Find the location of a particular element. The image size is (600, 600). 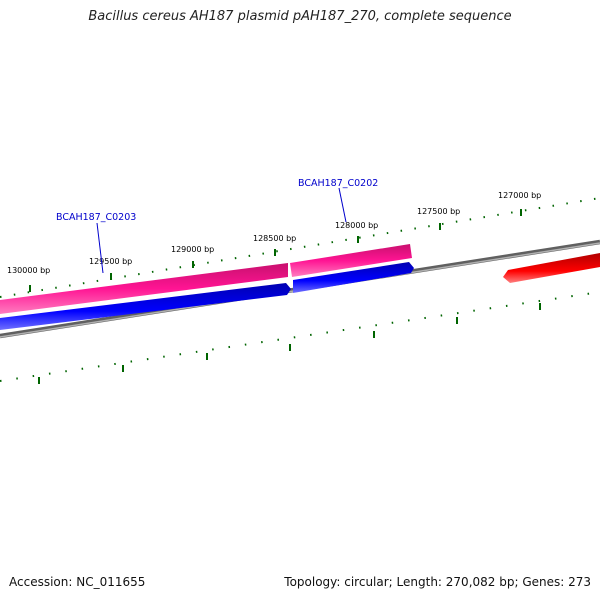

ruler-label-129500: 129500 bp is located at coordinates (110, 261).